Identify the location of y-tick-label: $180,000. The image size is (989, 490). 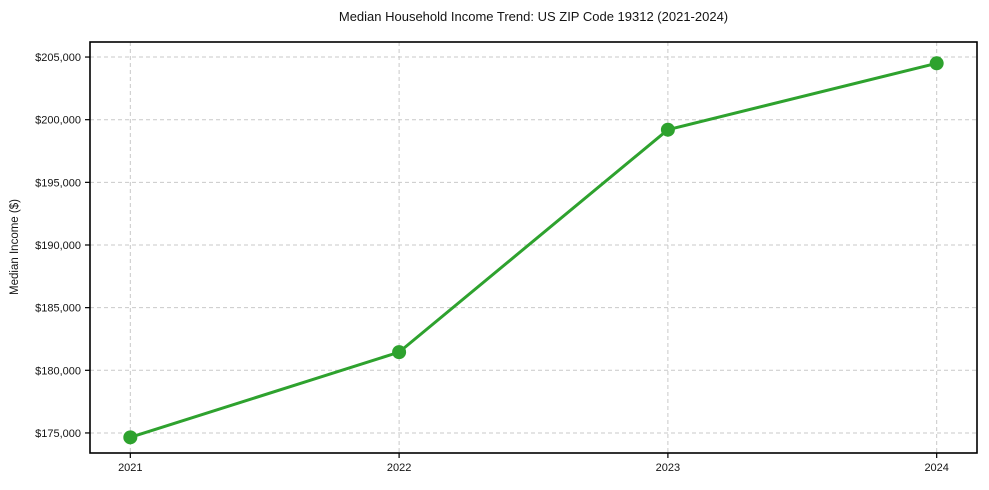
(58, 371).